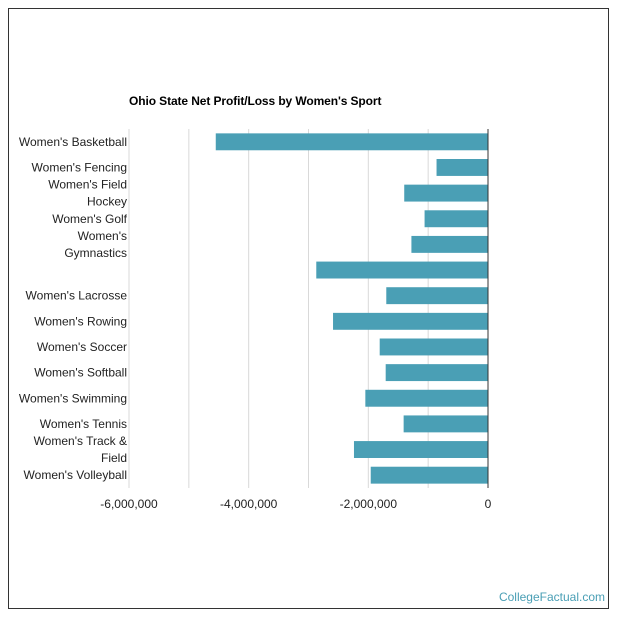 The width and height of the screenshot is (620, 620). Describe the element at coordinates (369, 504) in the screenshot. I see `x-tick-label: -2,000,000` at that location.